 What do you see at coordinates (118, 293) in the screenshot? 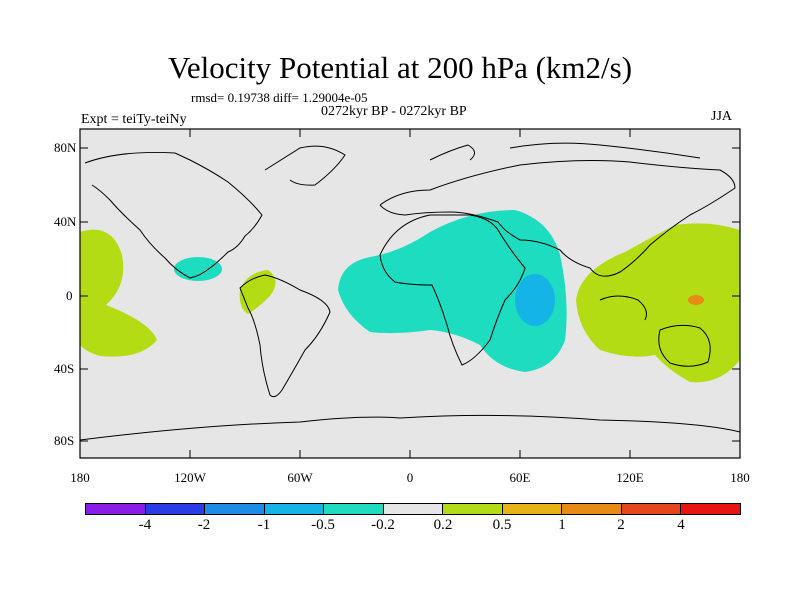
I see `pos-region-pacific-west` at bounding box center [118, 293].